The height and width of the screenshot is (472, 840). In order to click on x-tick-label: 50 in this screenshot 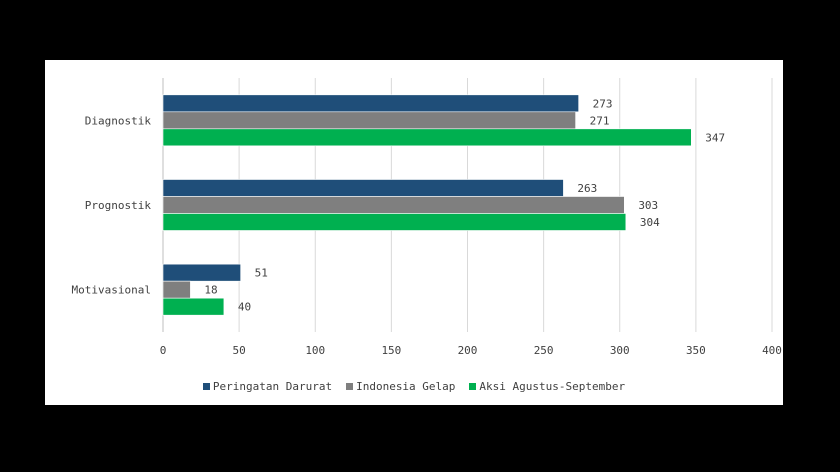, I will do `click(239, 350)`.